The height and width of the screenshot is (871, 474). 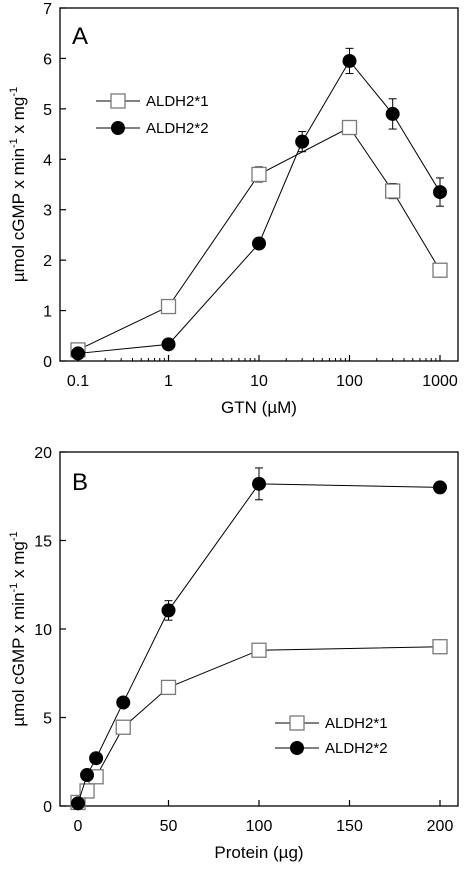 I want to click on x-axis-label: Protein (µg), so click(x=258, y=852).